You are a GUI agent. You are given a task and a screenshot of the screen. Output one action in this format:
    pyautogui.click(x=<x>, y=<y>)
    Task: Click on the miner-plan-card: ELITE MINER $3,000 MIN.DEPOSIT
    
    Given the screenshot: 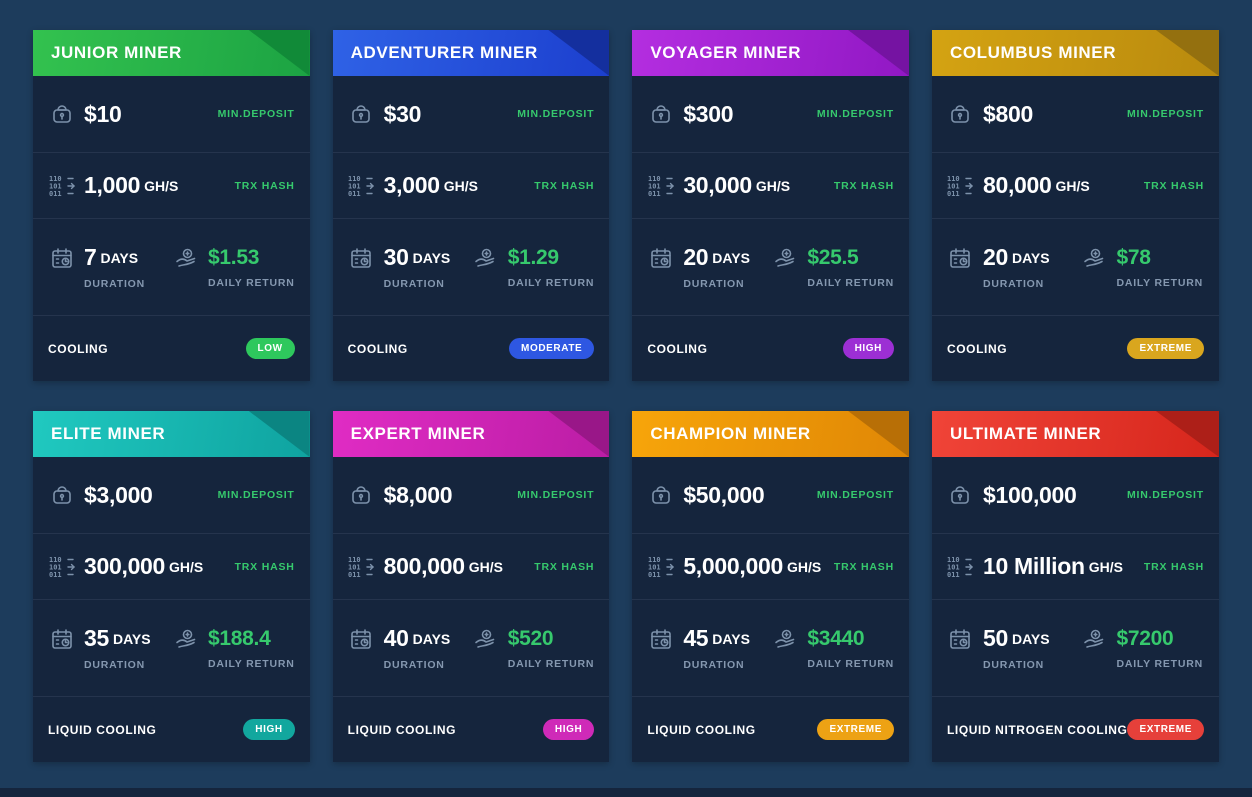 What is the action you would take?
    pyautogui.click(x=171, y=586)
    